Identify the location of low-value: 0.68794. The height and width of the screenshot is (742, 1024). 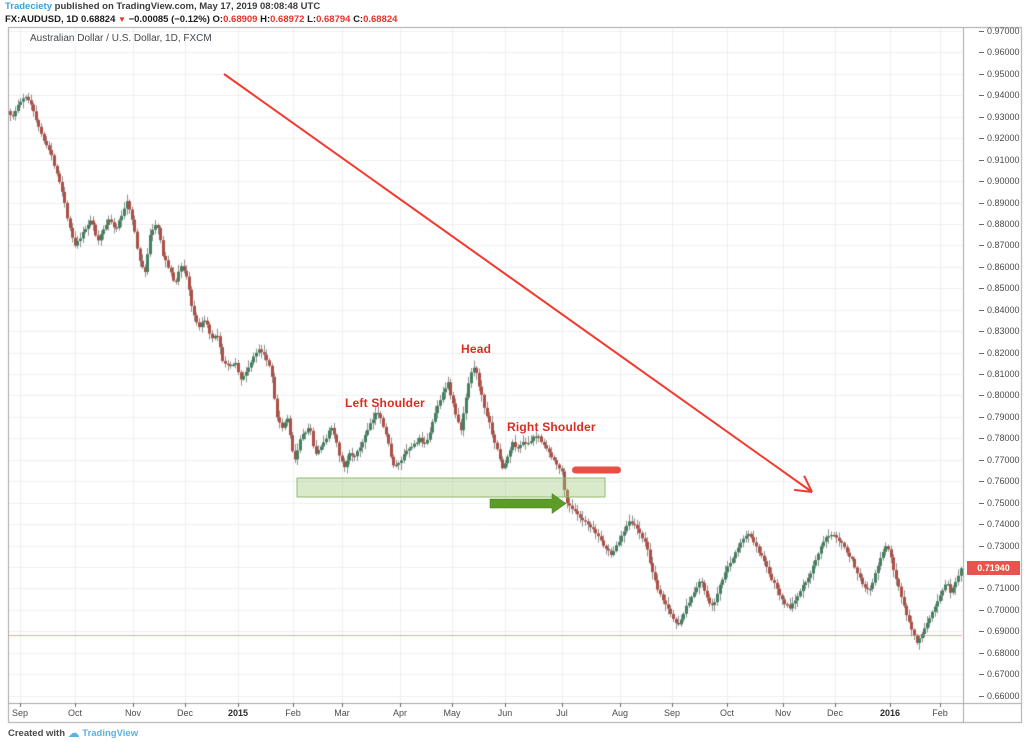
(333, 19).